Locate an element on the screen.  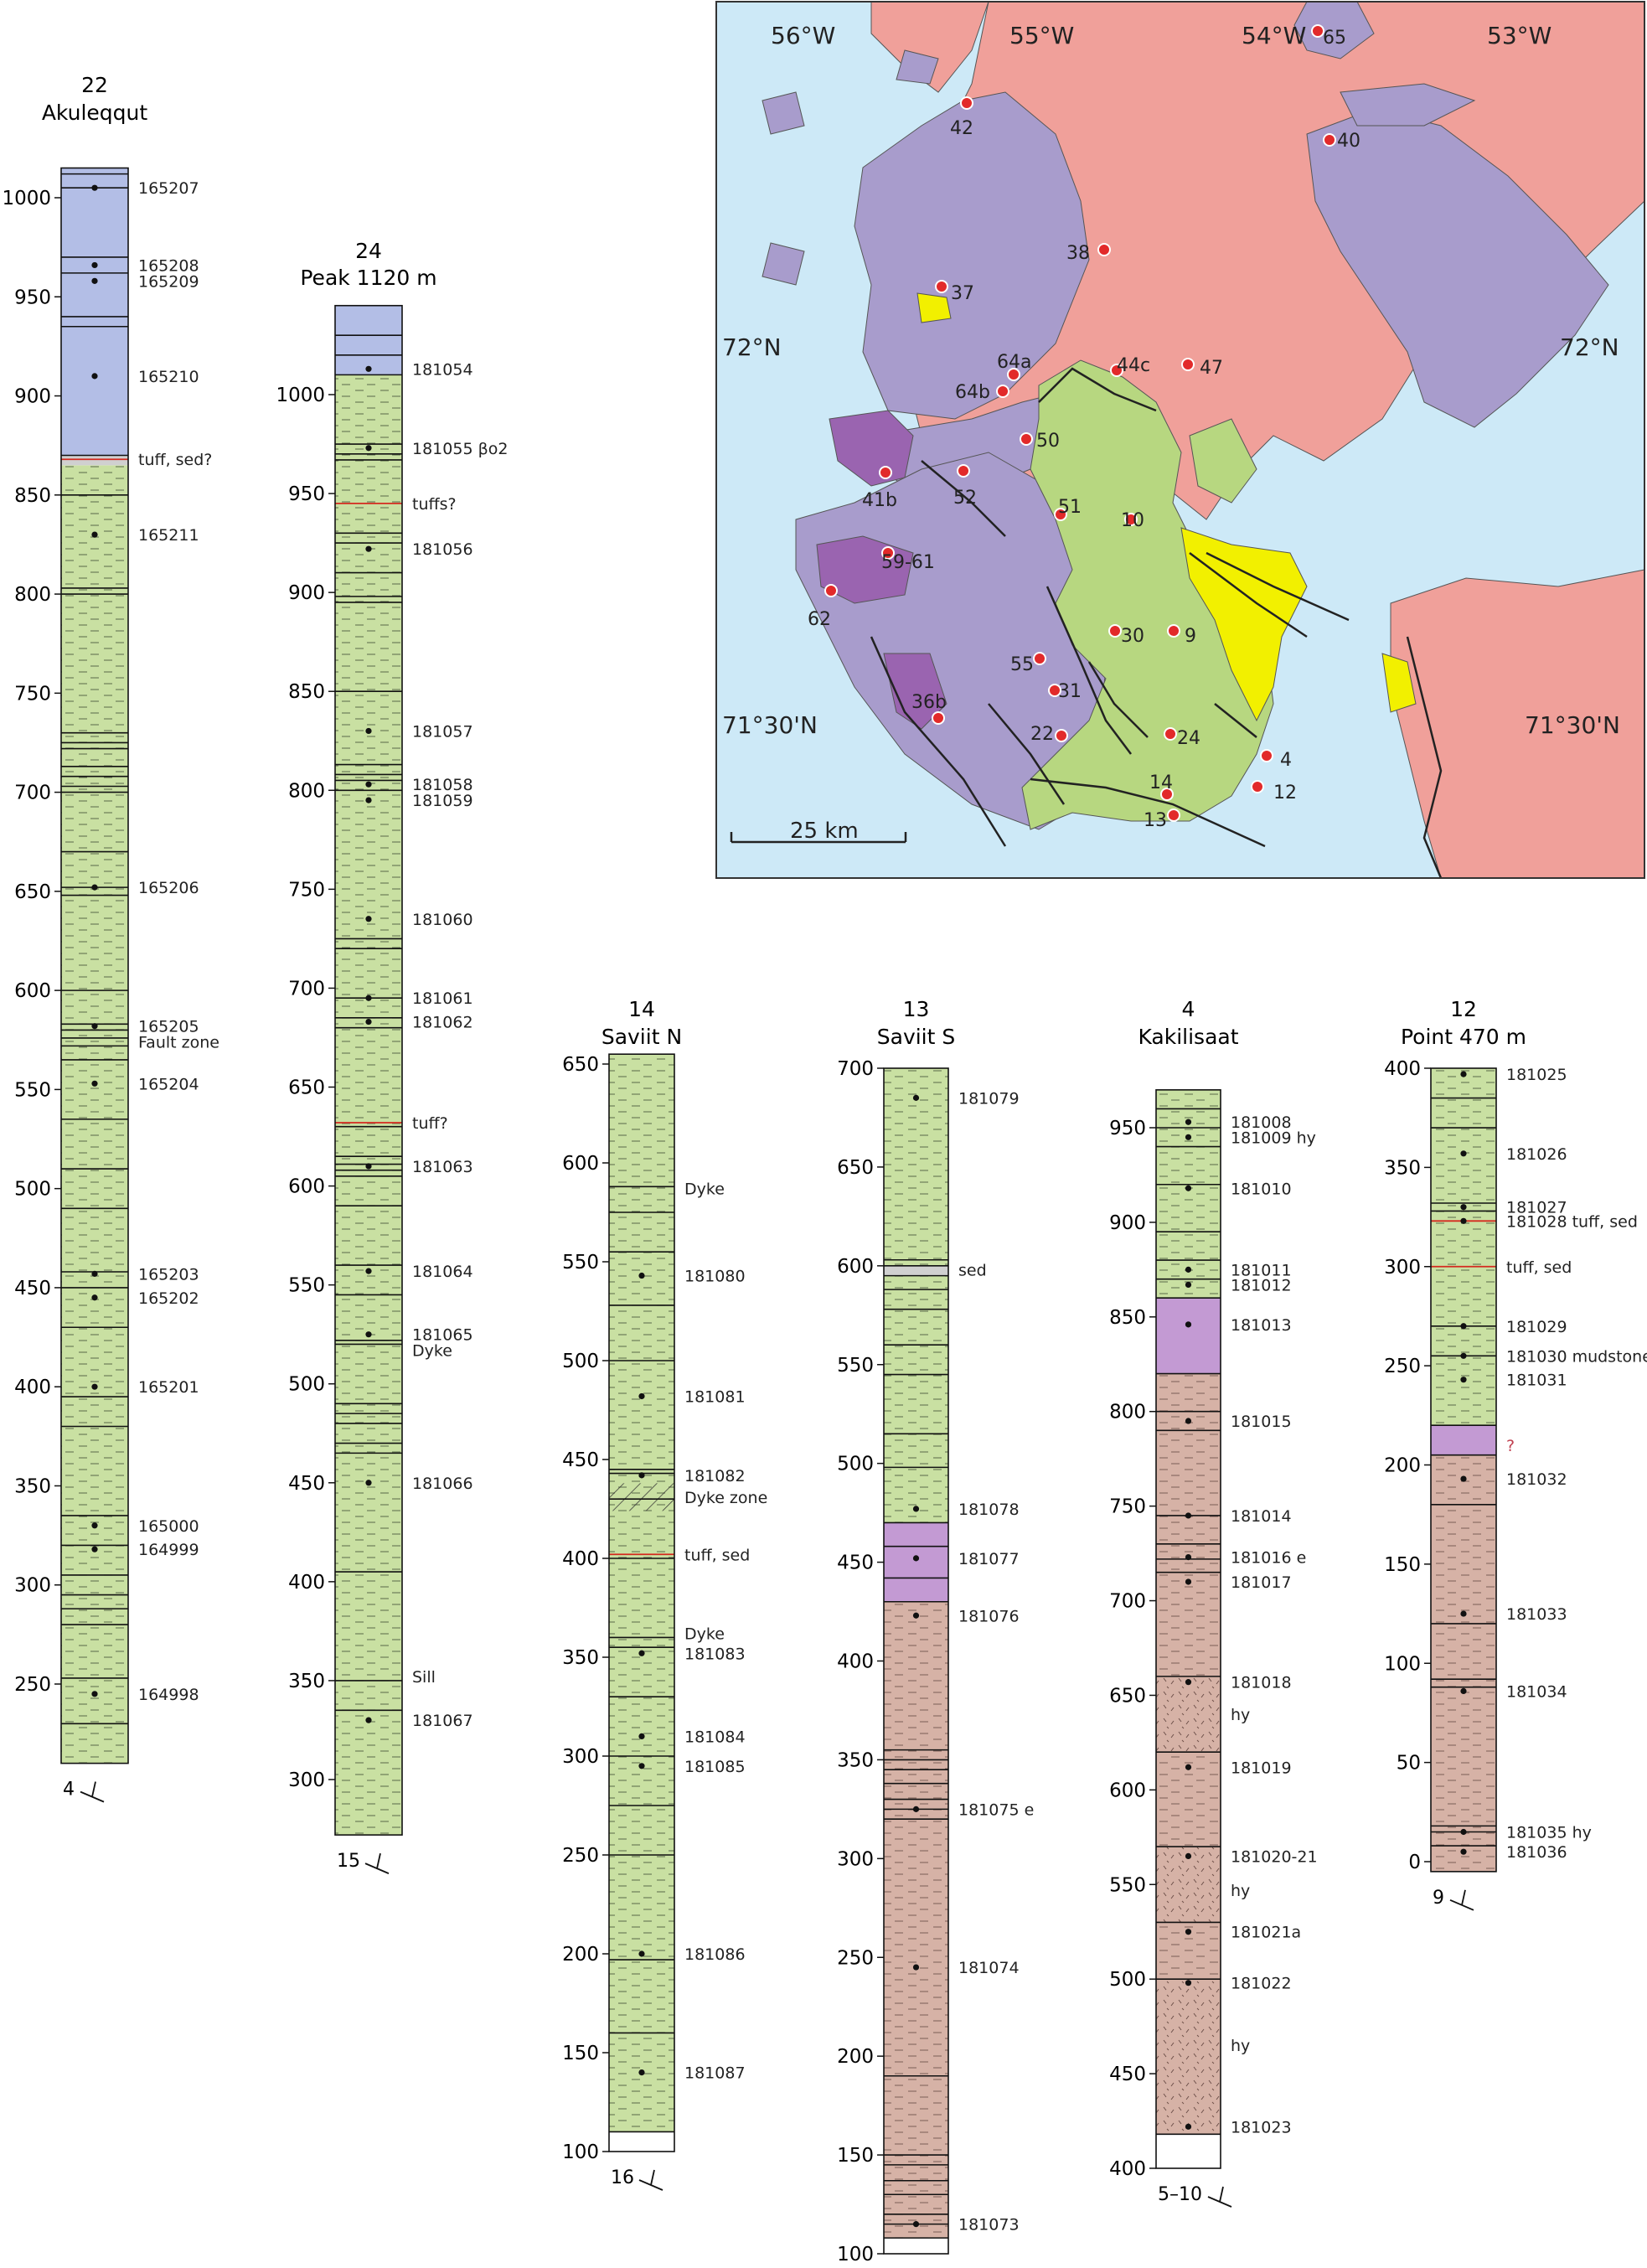
sample-label: 165209 is located at coordinates (168, 281).